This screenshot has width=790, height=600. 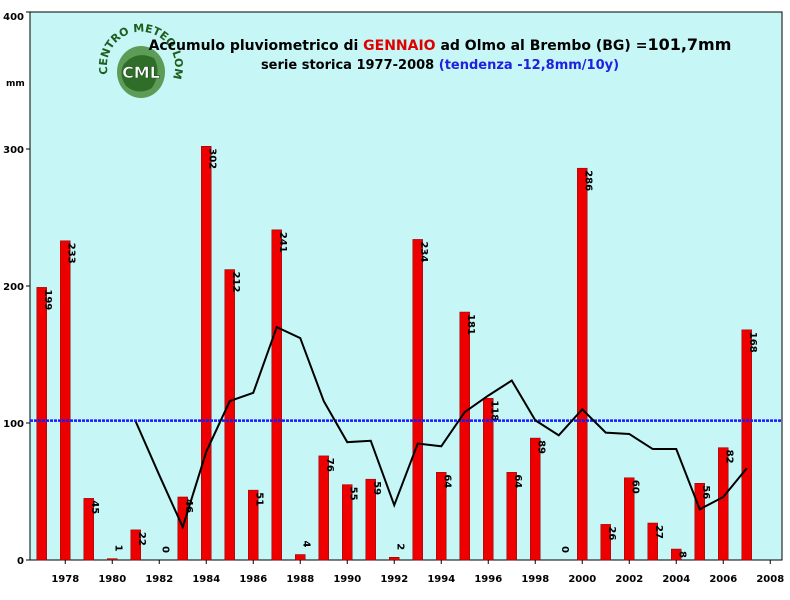 What do you see at coordinates (70, 253) in the screenshot?
I see `bar-label-1978: 233` at bounding box center [70, 253].